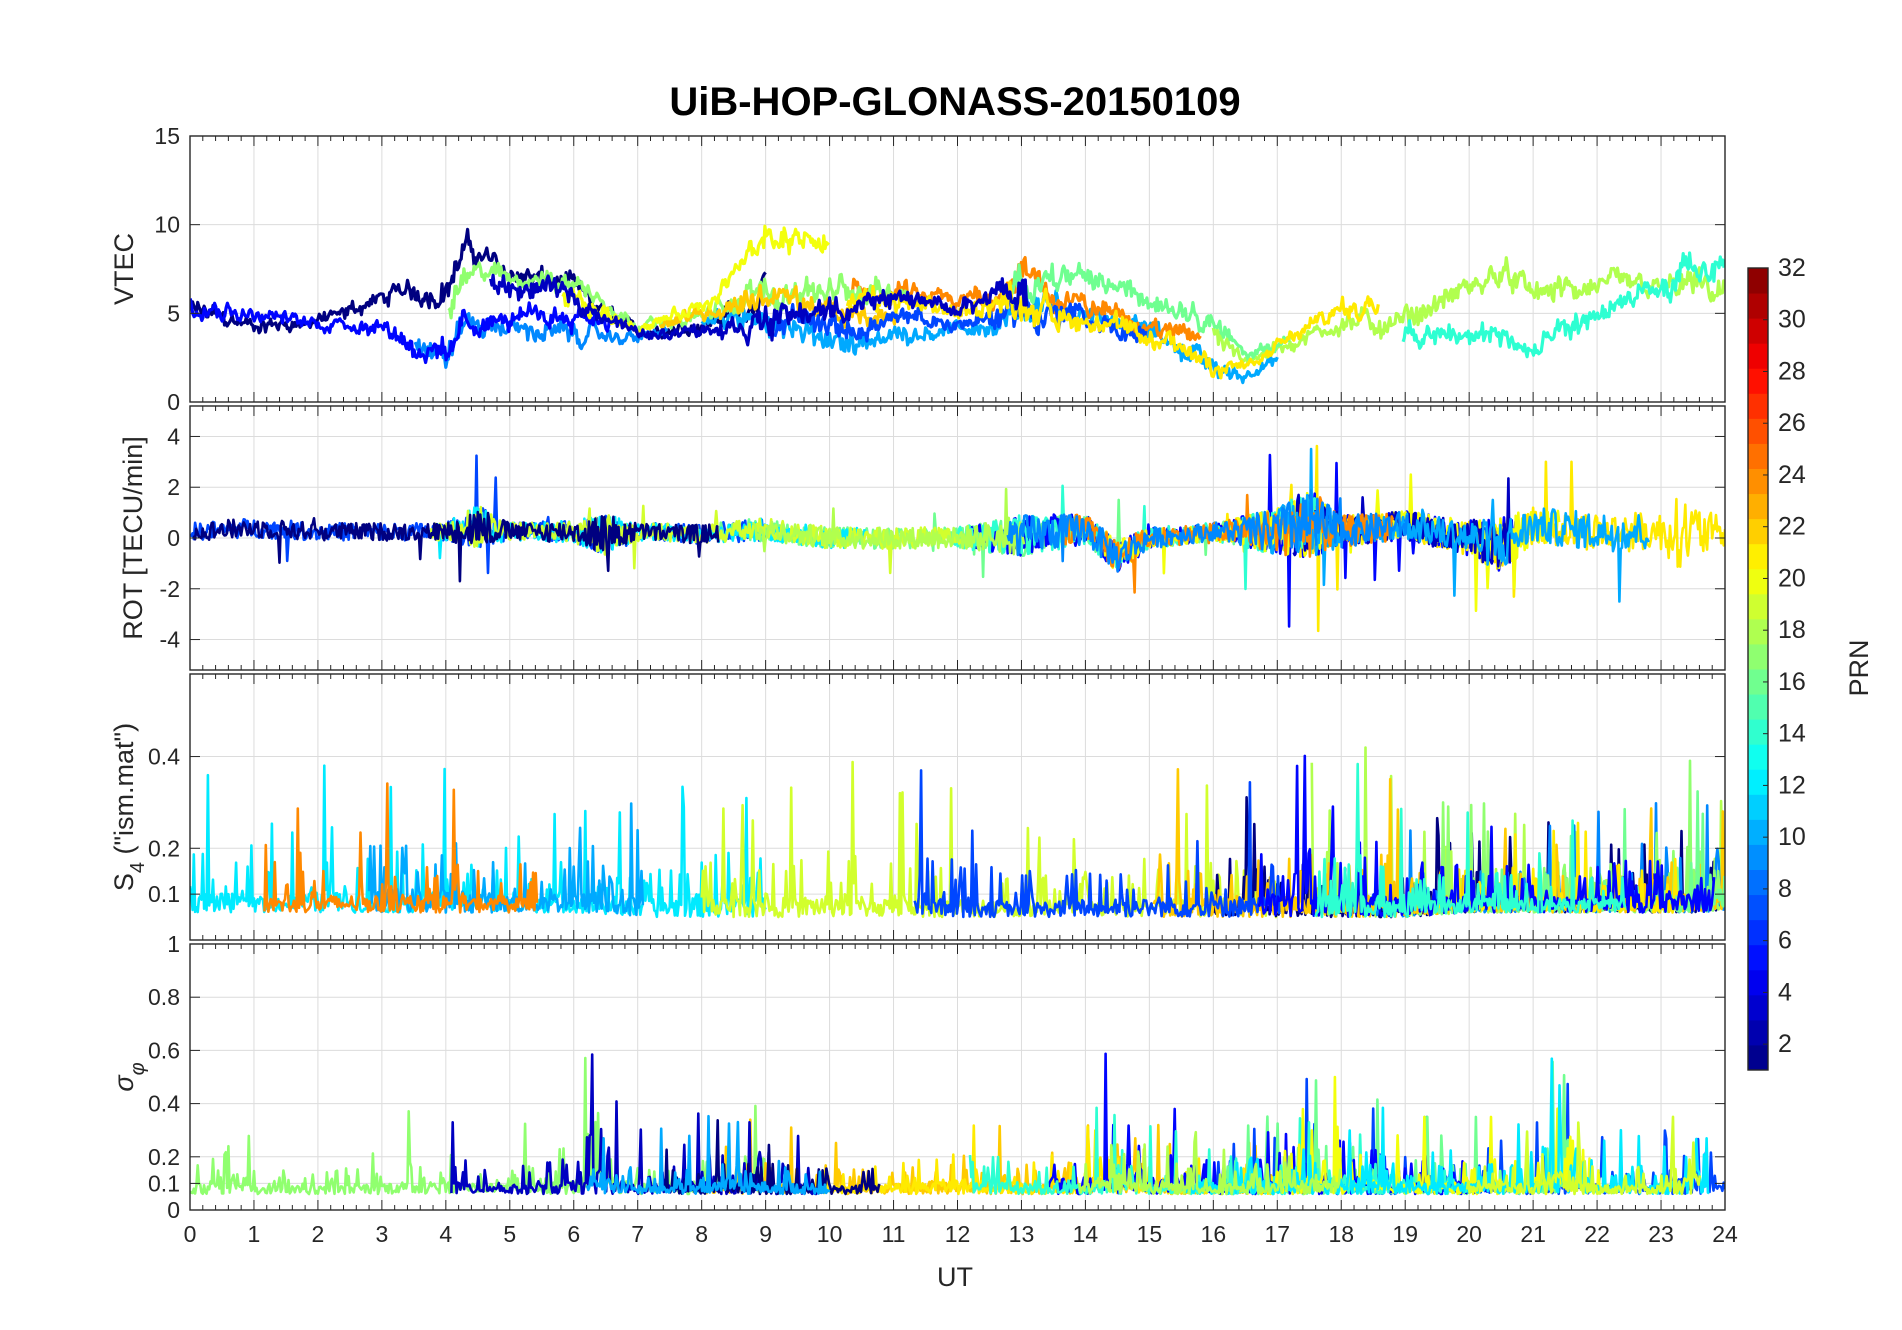 This screenshot has height=1330, width=1902. I want to click on chart-title: UiB-HOP-GLONASS-20150109, so click(954, 102).